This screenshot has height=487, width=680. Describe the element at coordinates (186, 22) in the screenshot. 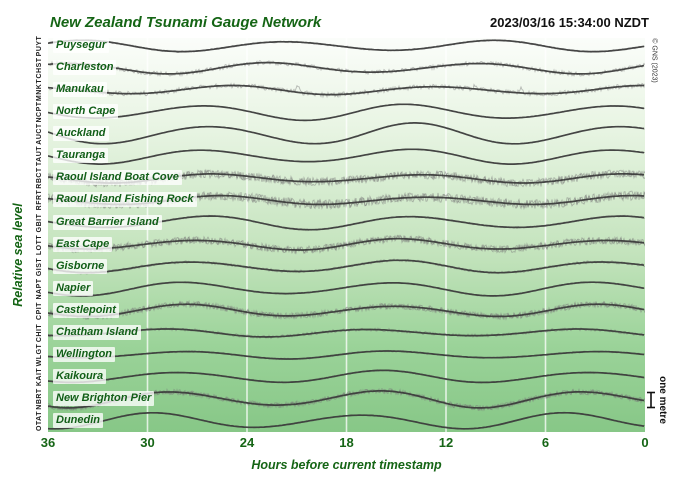

I see `chart-title: New Zealand Tsunami Gauge Network` at that location.